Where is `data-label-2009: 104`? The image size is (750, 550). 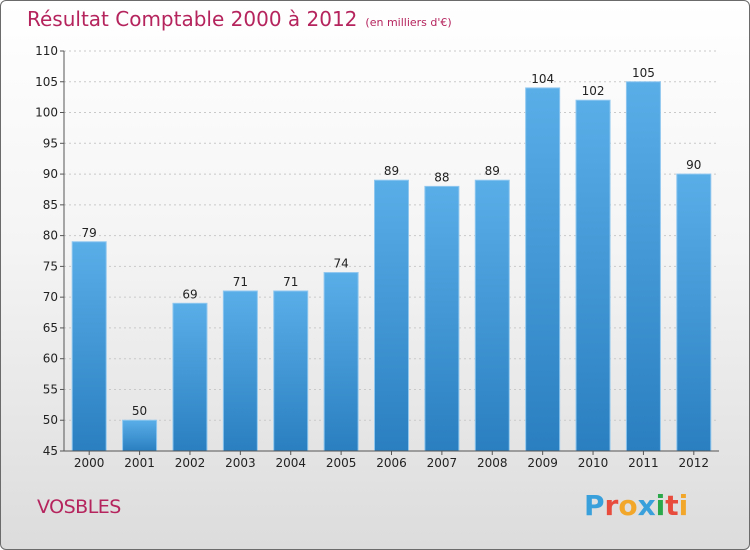
data-label-2009: 104 is located at coordinates (542, 79).